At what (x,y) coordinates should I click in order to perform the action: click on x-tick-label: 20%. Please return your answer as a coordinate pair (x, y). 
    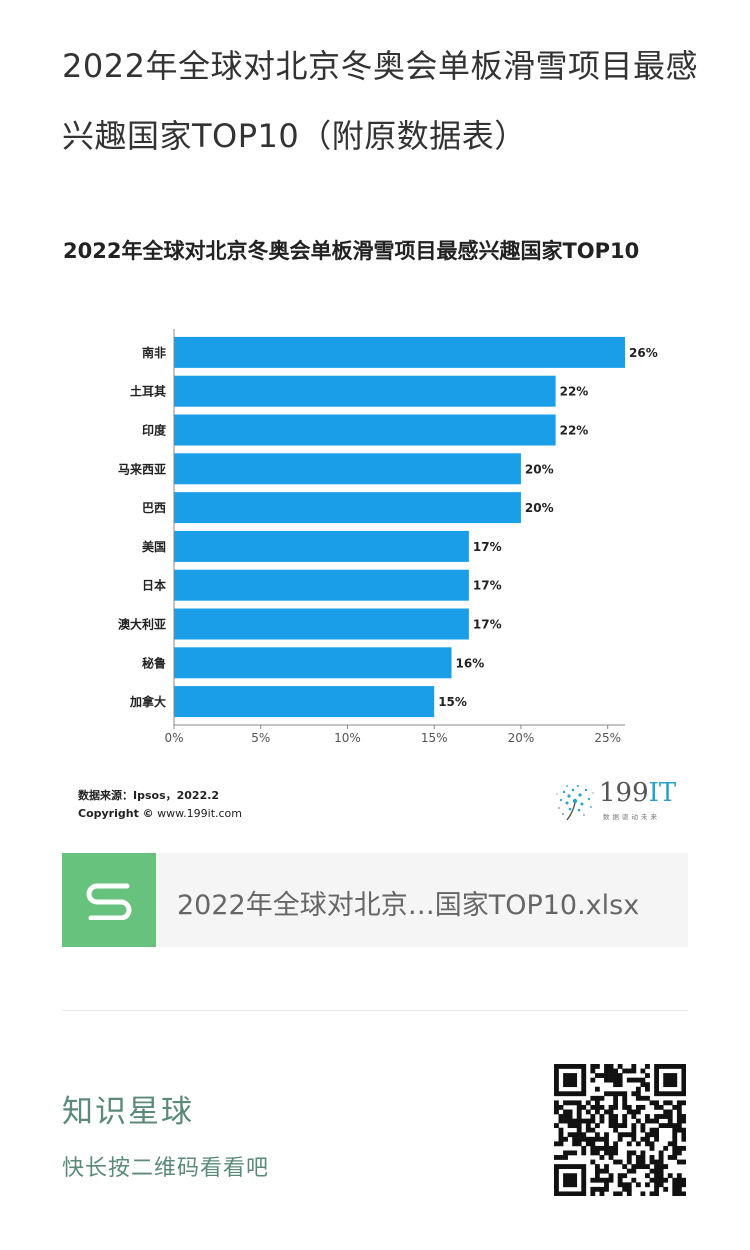
    Looking at the image, I should click on (521, 738).